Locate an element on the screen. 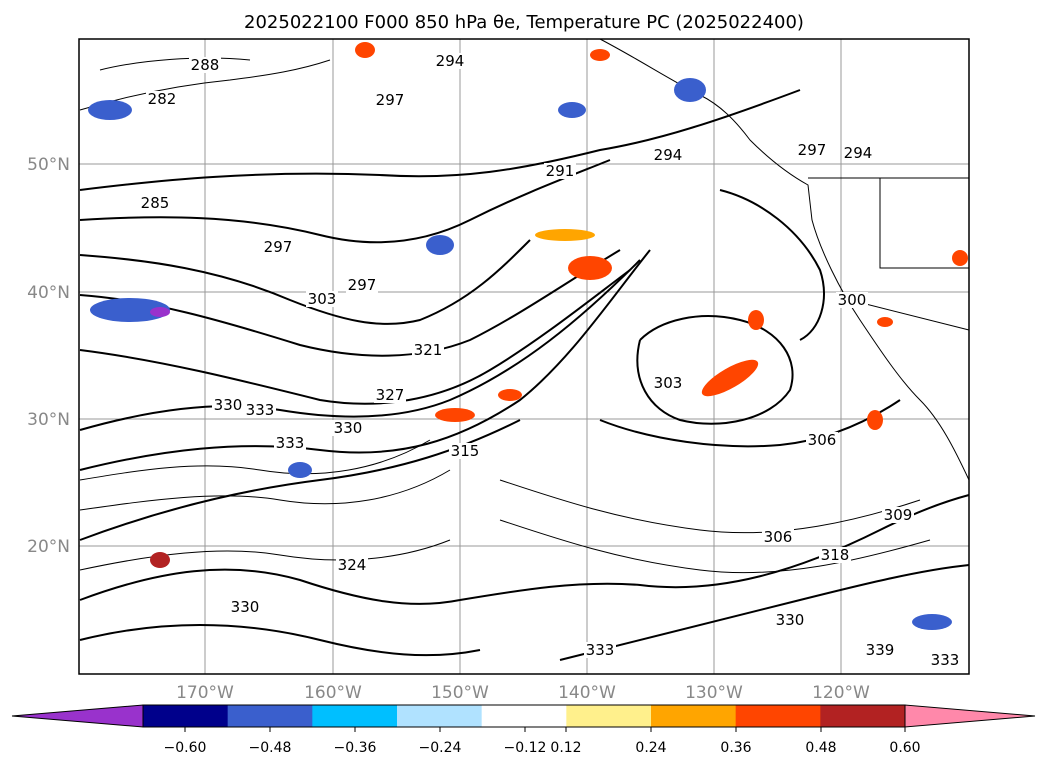  contour-label: 300 is located at coordinates (852, 300).